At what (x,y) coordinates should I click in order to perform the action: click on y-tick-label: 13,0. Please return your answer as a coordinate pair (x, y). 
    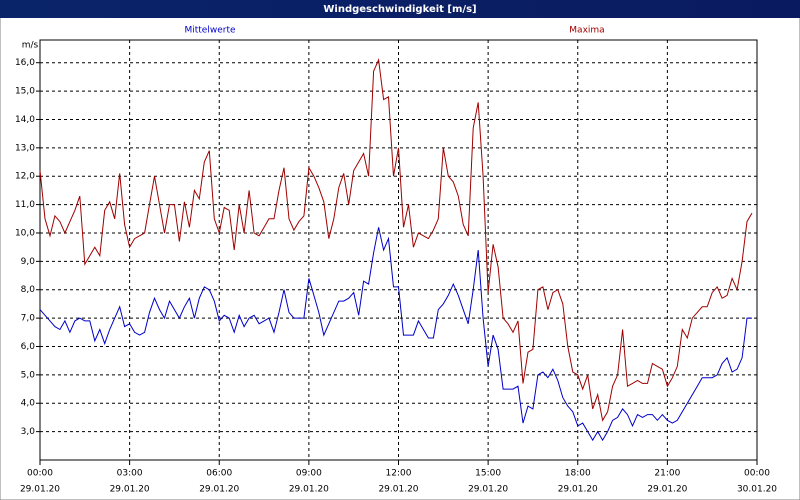
    Looking at the image, I should click on (25, 148).